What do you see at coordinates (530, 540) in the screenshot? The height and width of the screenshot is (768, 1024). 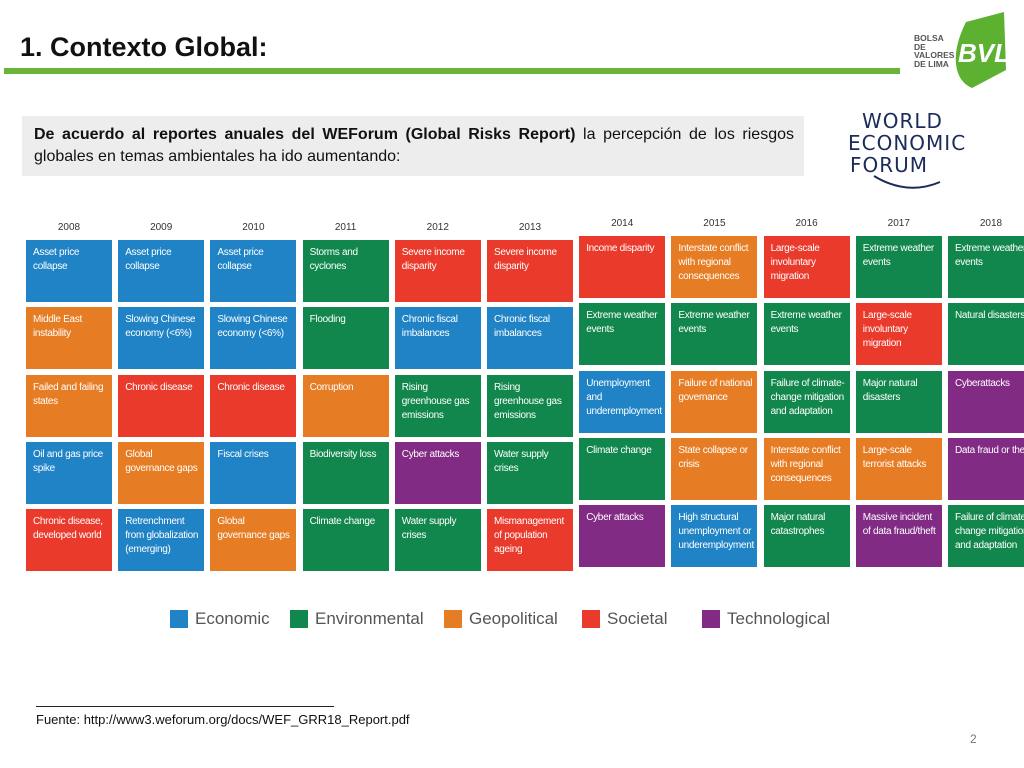 I see `risk-cell: Mismanagement of population ageing` at bounding box center [530, 540].